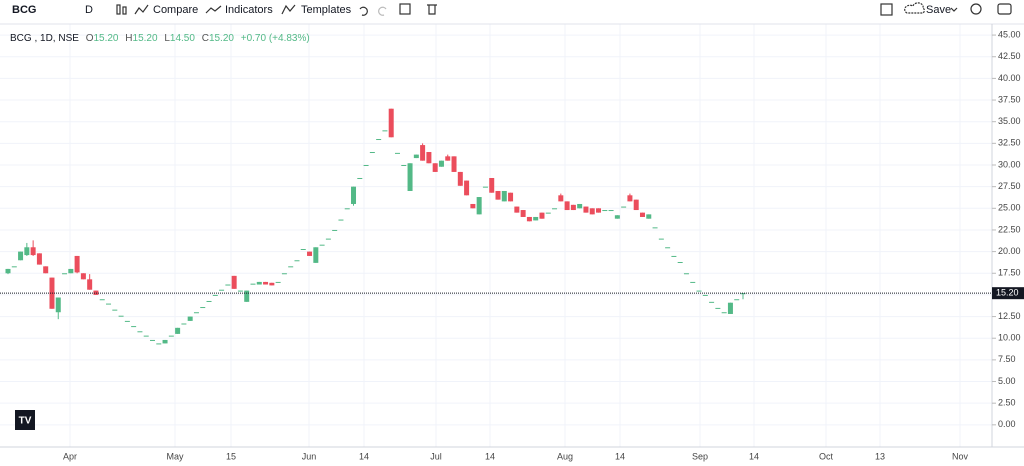 This screenshot has height=466, width=1024. I want to click on indicators-button: Indicators, so click(249, 10).